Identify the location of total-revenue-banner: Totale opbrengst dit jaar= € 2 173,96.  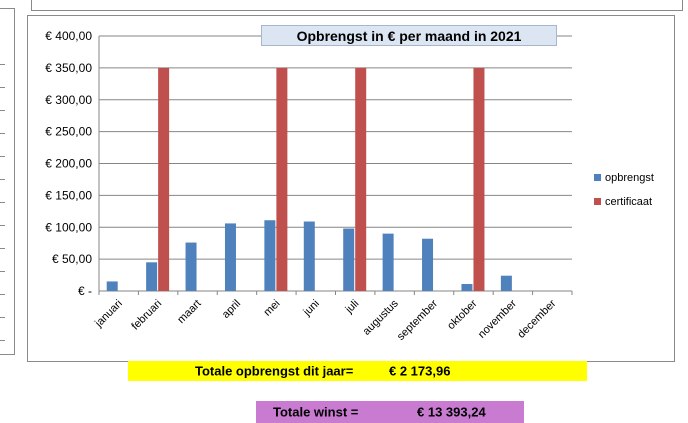
(357, 371).